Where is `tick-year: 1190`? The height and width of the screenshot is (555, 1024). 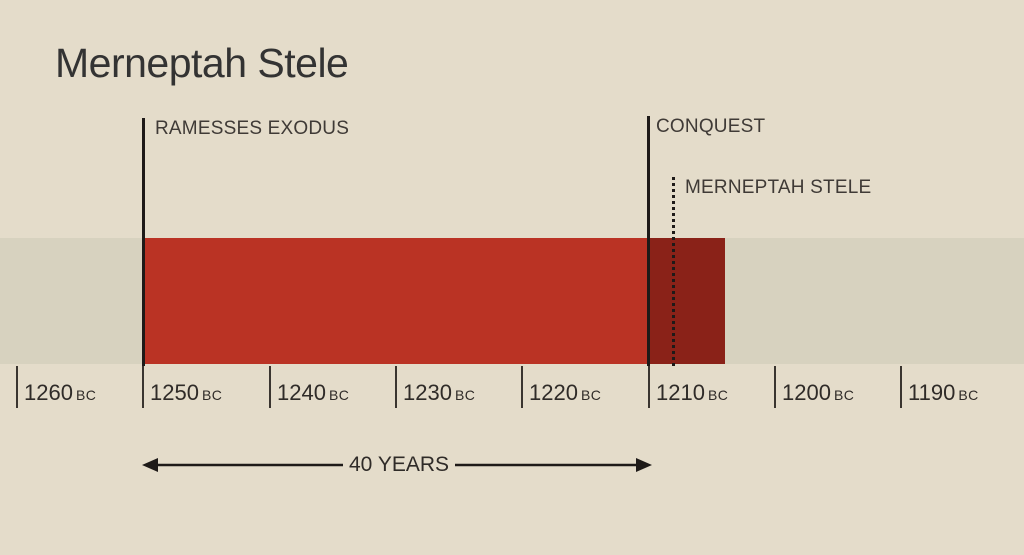 tick-year: 1190 is located at coordinates (932, 392).